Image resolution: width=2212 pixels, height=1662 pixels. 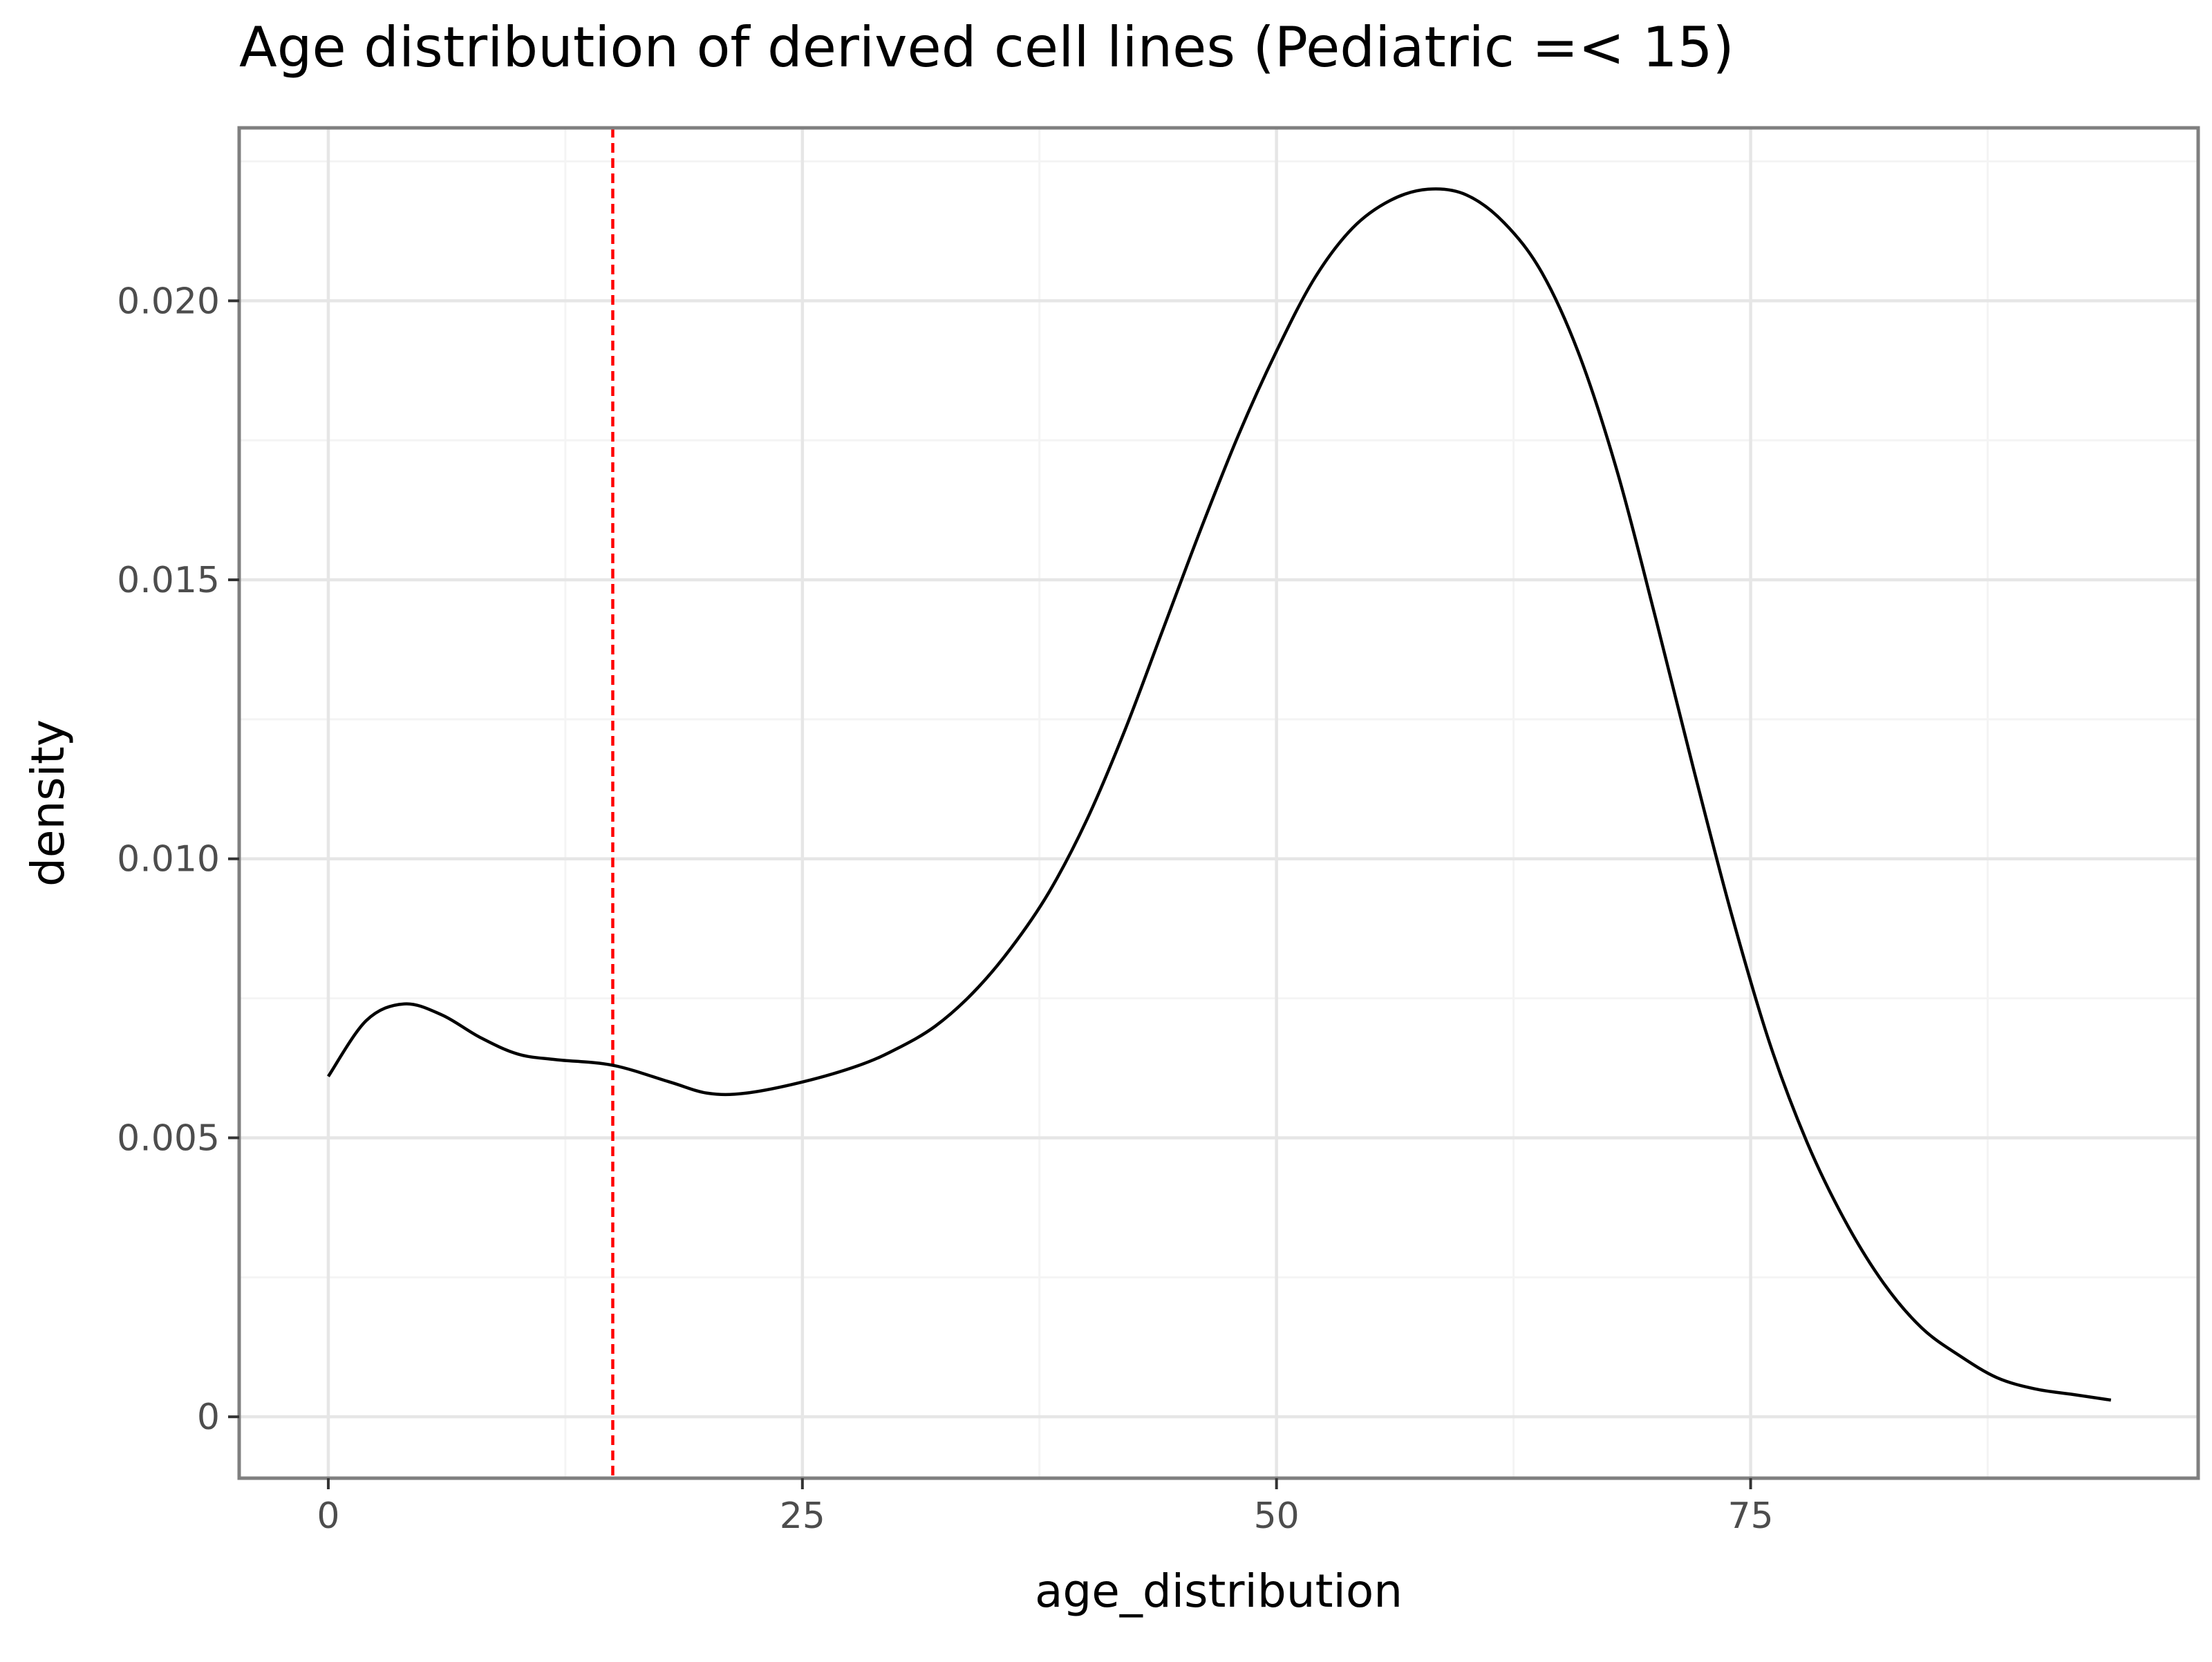 I want to click on x-axis-title: age_distribution, so click(x=1219, y=1591).